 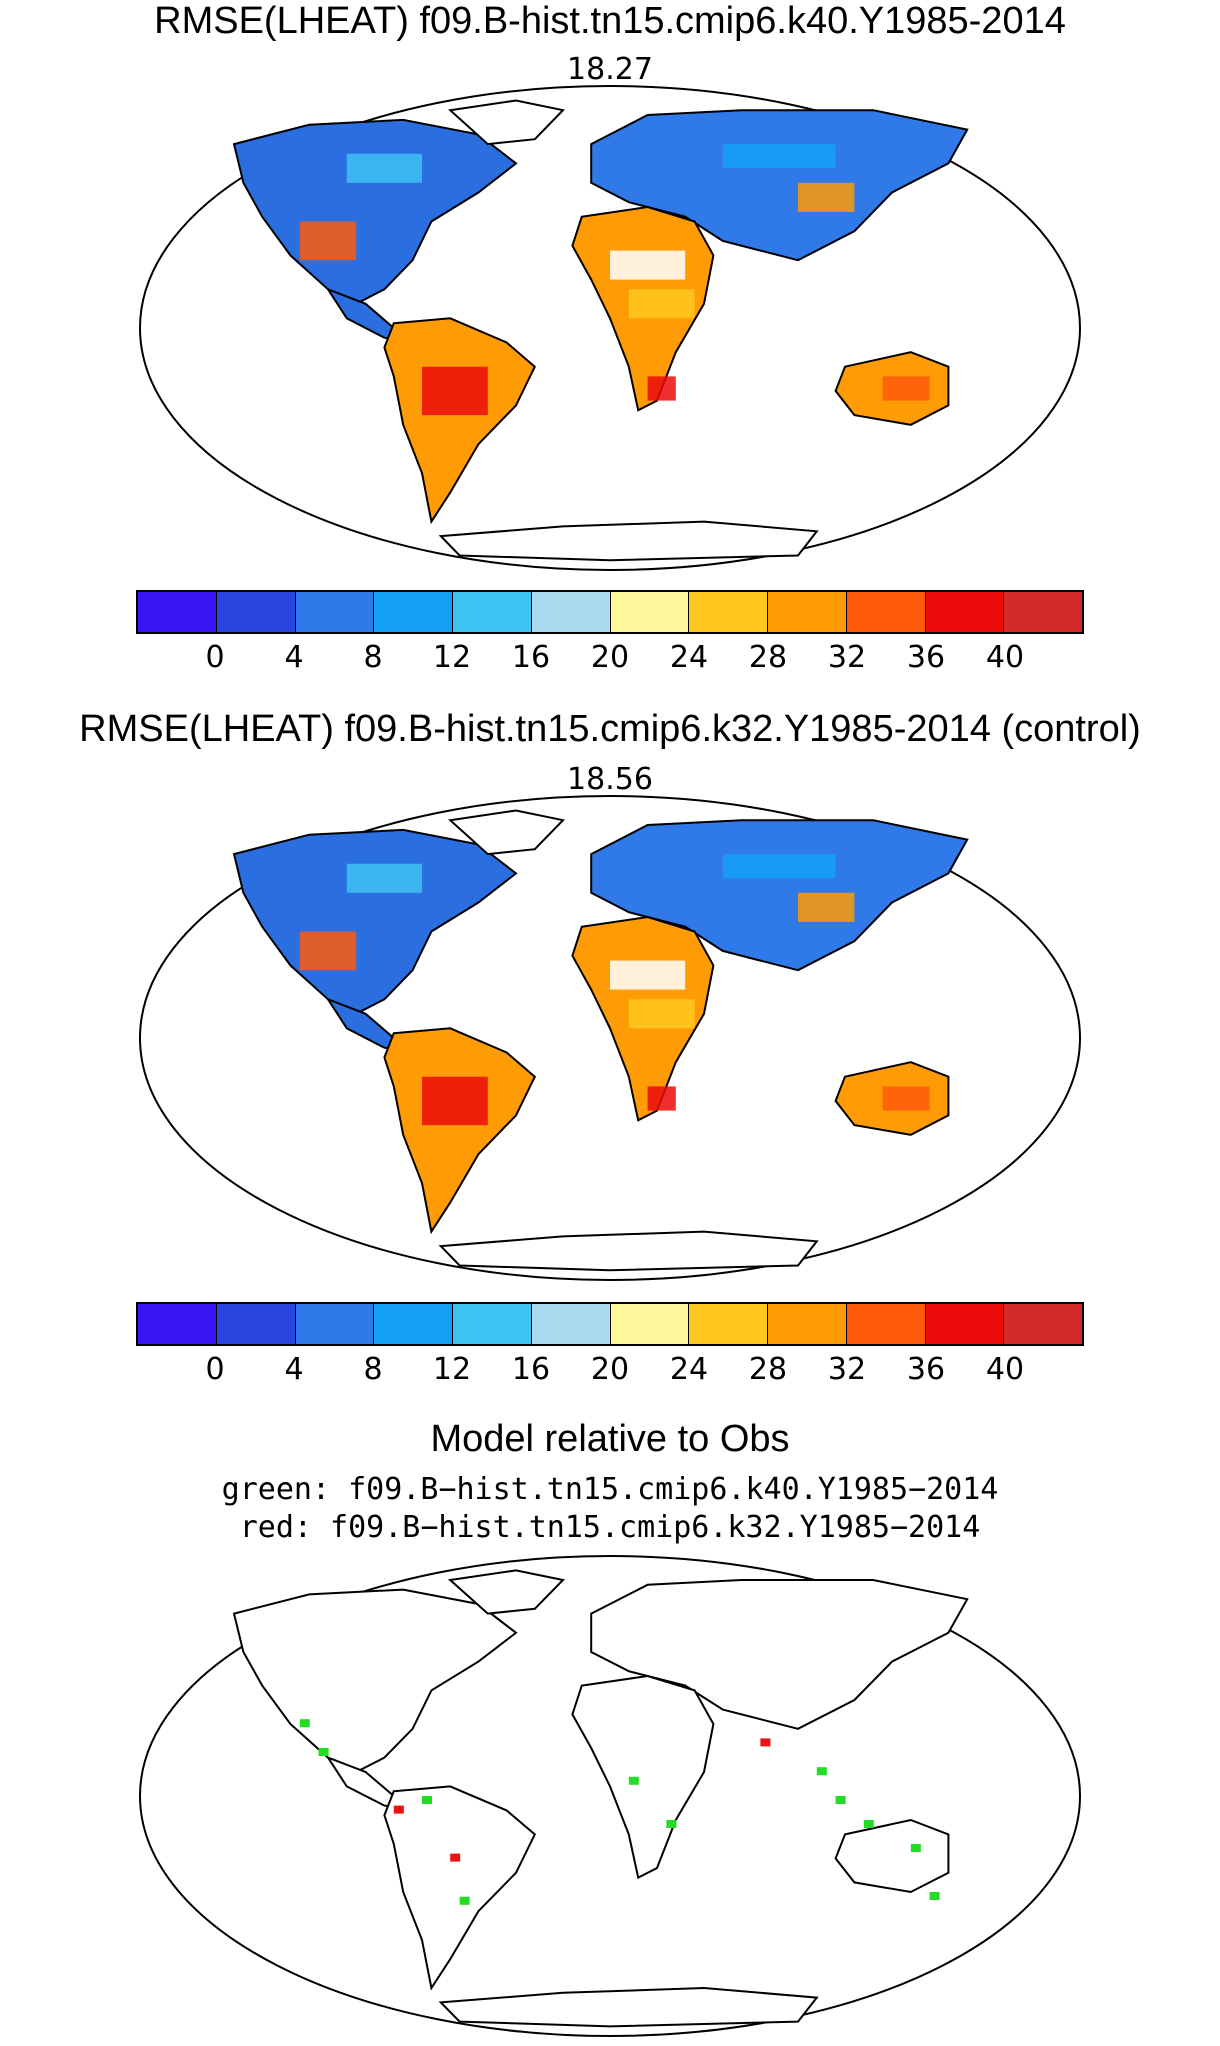 What do you see at coordinates (1005, 657) in the screenshot?
I see `colorbar-tick-label: 40` at bounding box center [1005, 657].